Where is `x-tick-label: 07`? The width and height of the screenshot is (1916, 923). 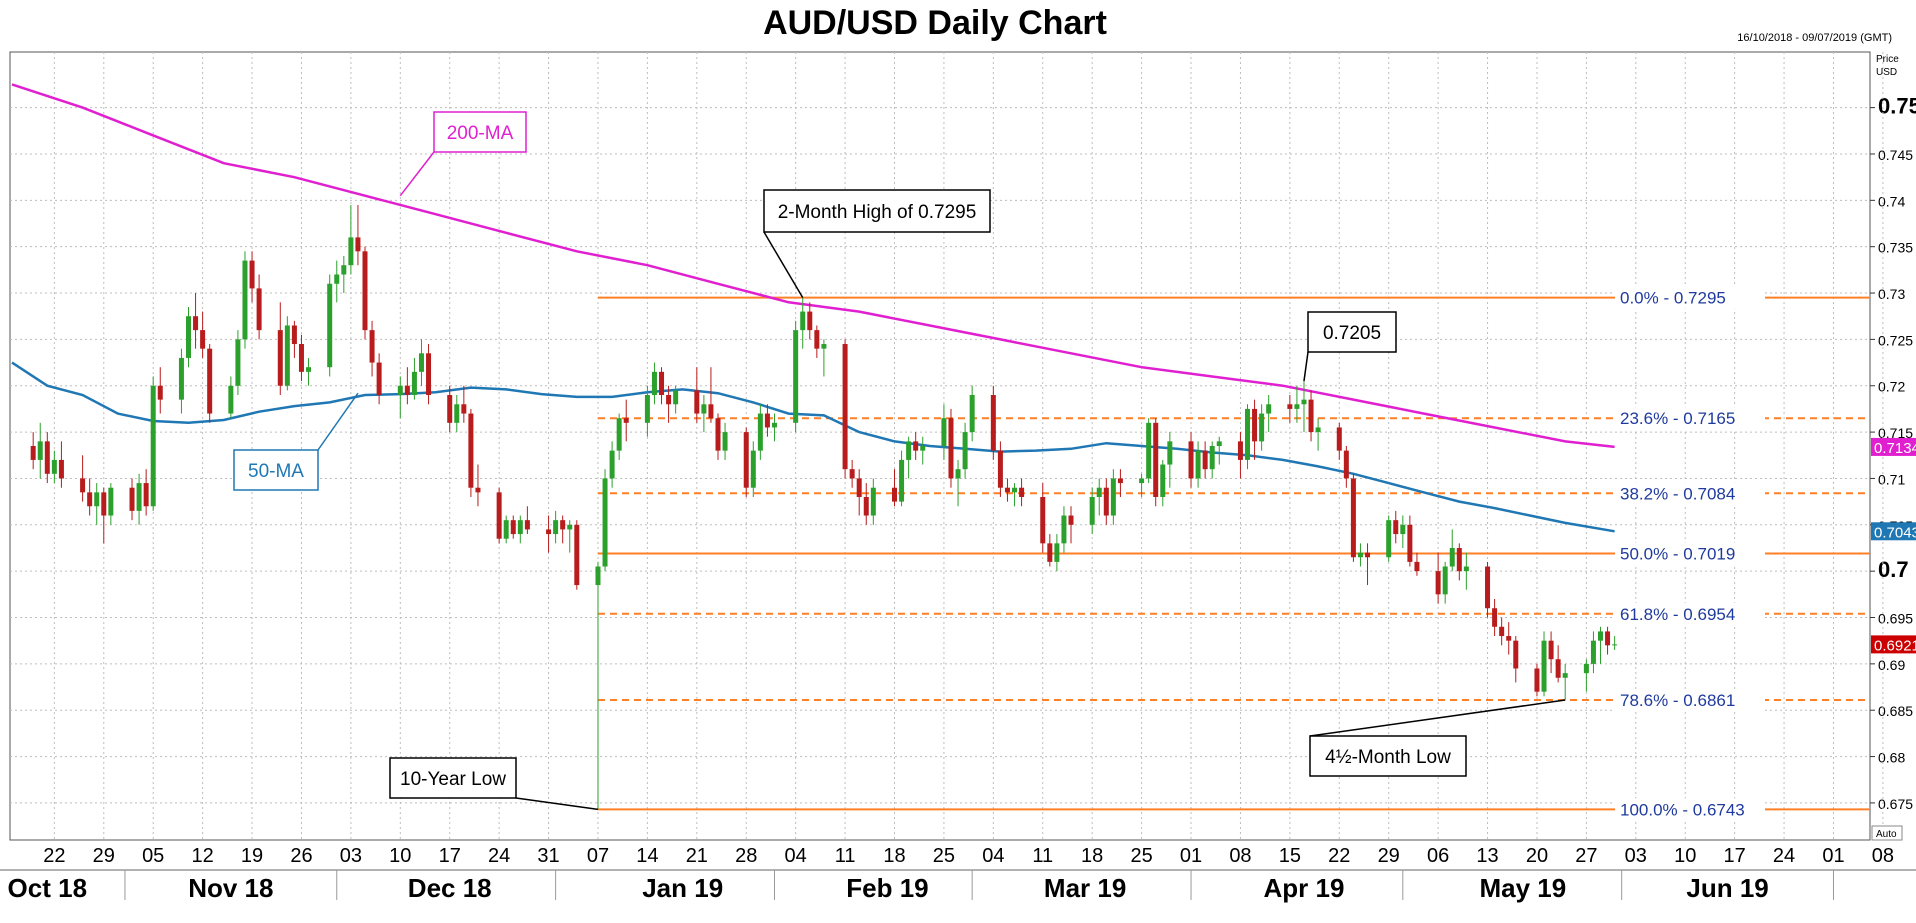
x-tick-label: 07 is located at coordinates (598, 856).